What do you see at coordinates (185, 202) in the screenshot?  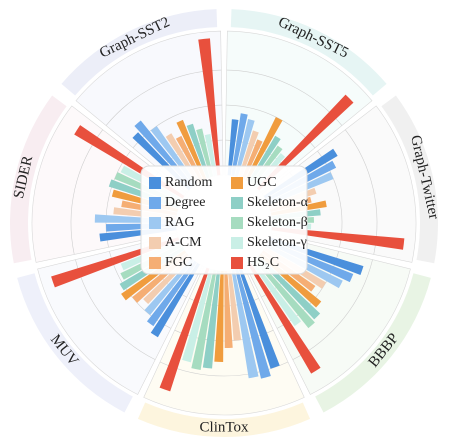 I see `legend-label: Degree` at bounding box center [185, 202].